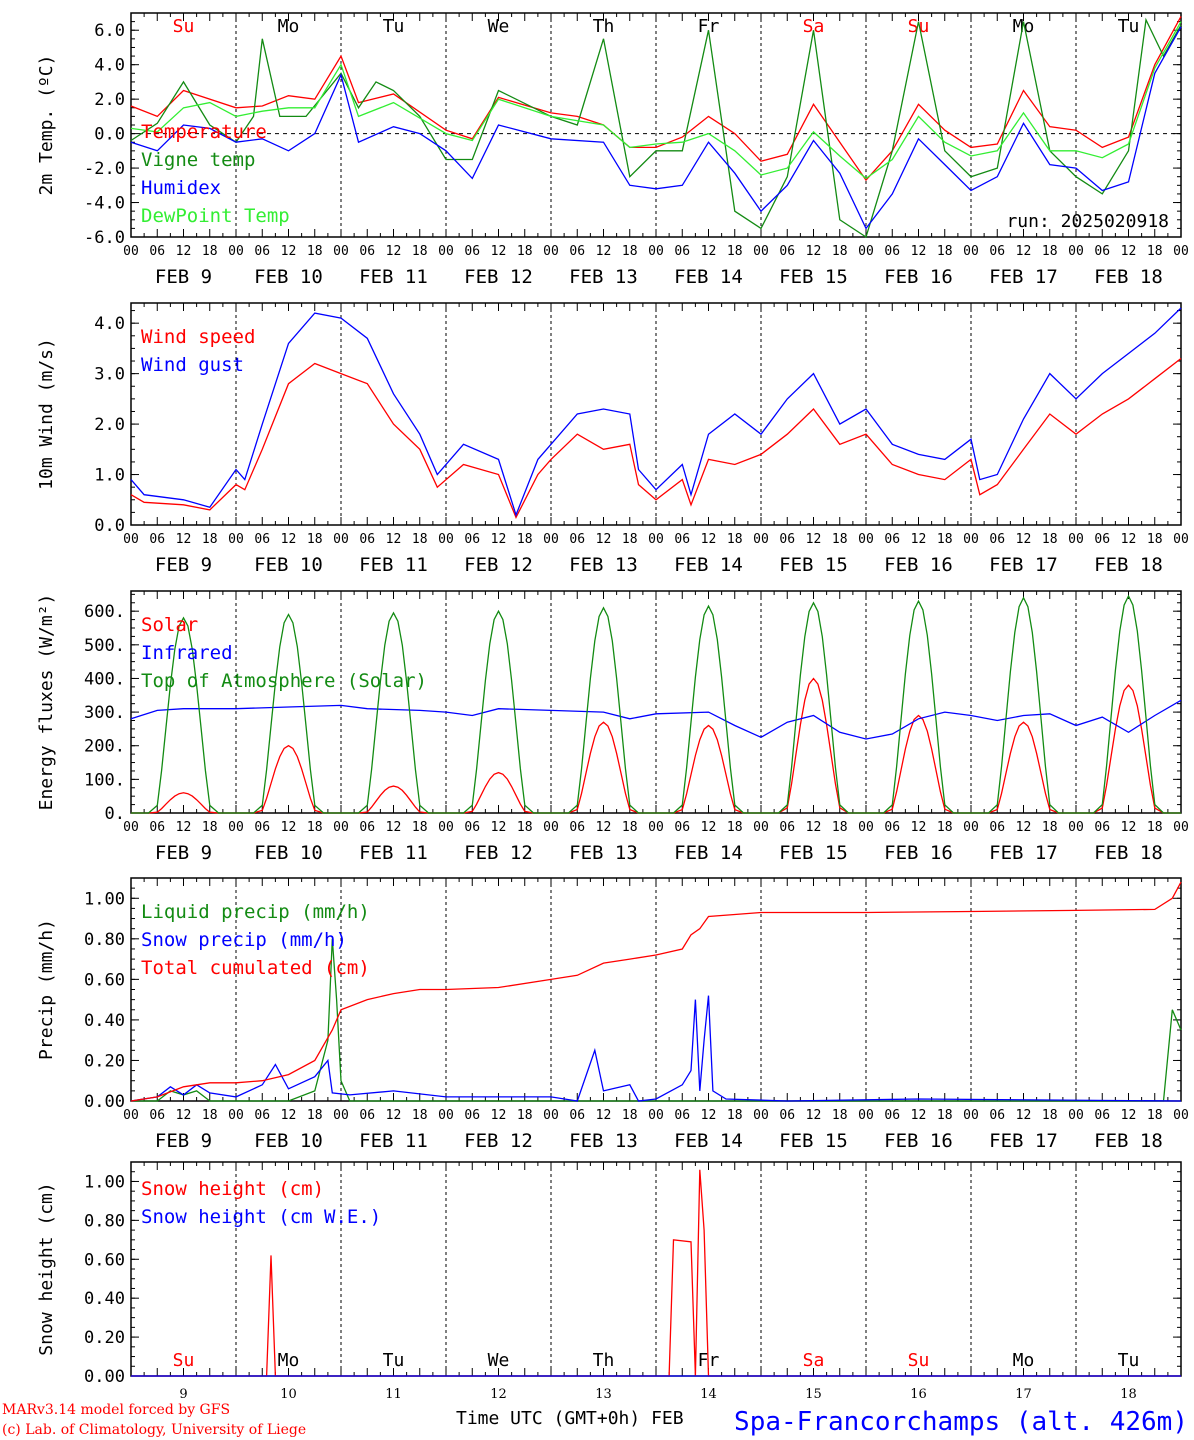  I want to click on legend-entry: Humidex, so click(181, 188).